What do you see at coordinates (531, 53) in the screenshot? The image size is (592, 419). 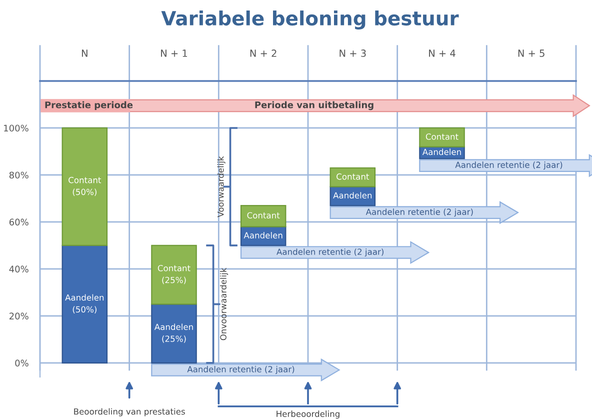 I see `x-tick-label: N + 5` at bounding box center [531, 53].